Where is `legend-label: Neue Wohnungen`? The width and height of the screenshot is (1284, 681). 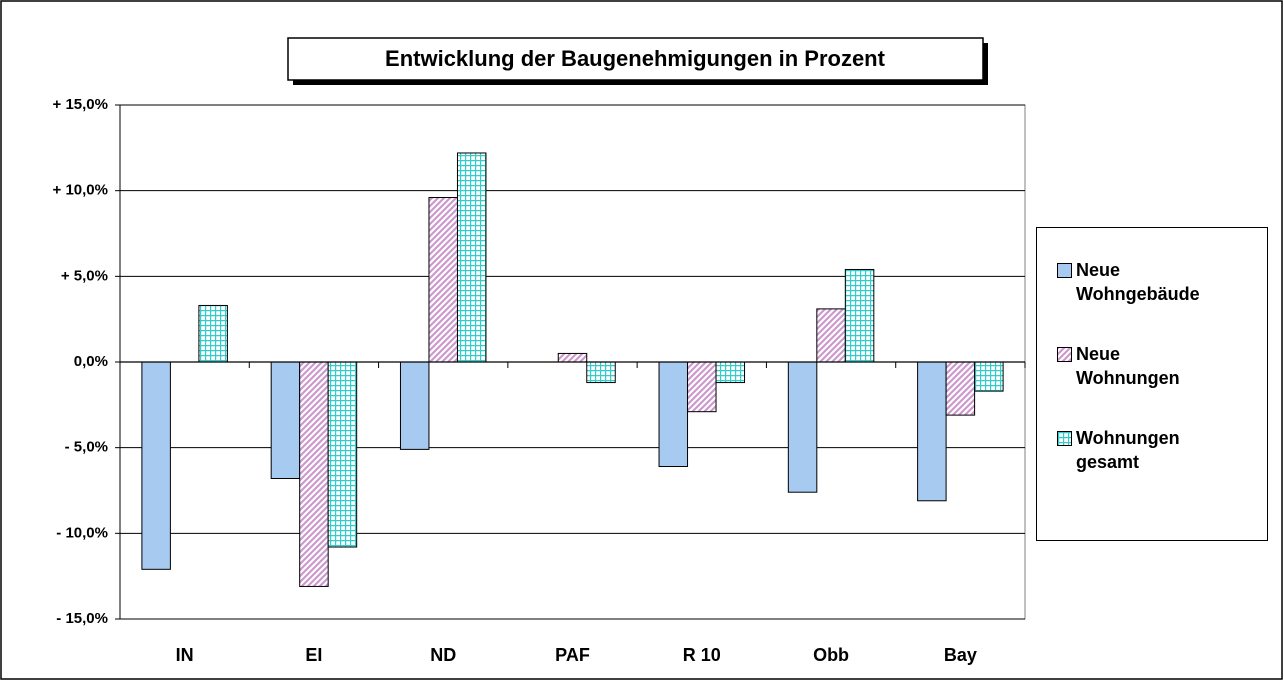 legend-label: Neue Wohnungen is located at coordinates (1128, 366).